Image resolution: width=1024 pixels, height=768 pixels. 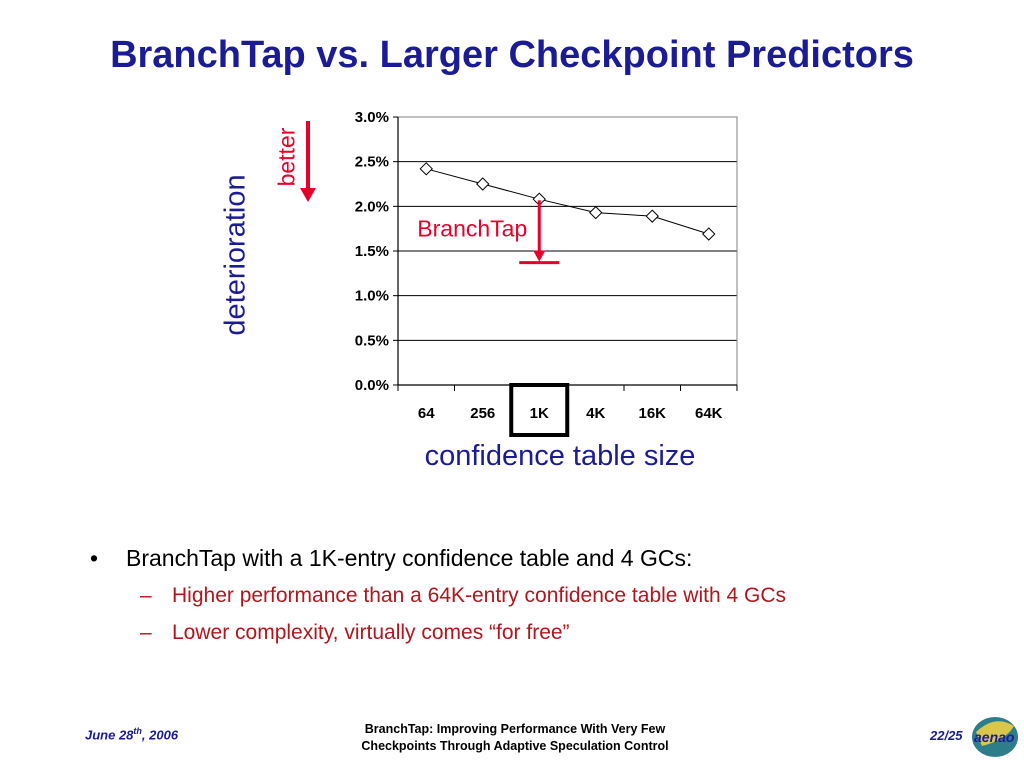 What do you see at coordinates (946, 735) in the screenshot?
I see `page-number: 22/25` at bounding box center [946, 735].